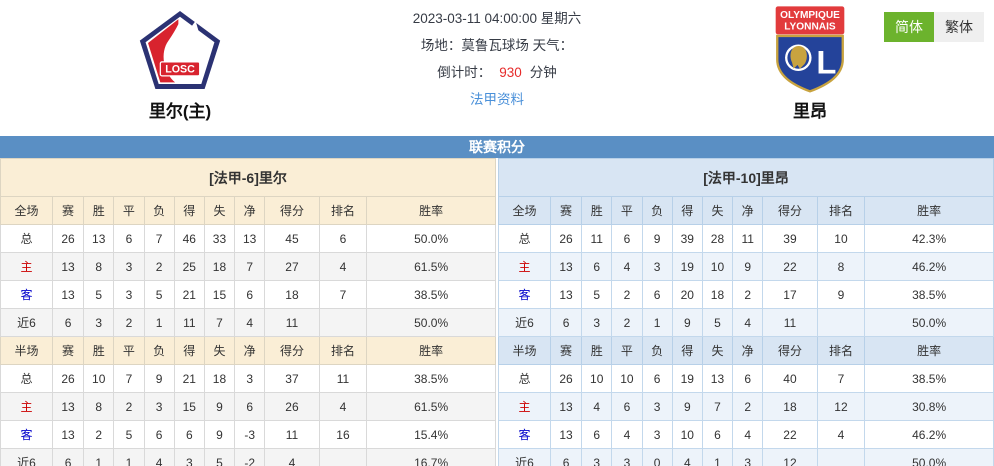 The width and height of the screenshot is (994, 466). What do you see at coordinates (524, 406) in the screenshot?
I see `row-label-cell: 主` at bounding box center [524, 406].